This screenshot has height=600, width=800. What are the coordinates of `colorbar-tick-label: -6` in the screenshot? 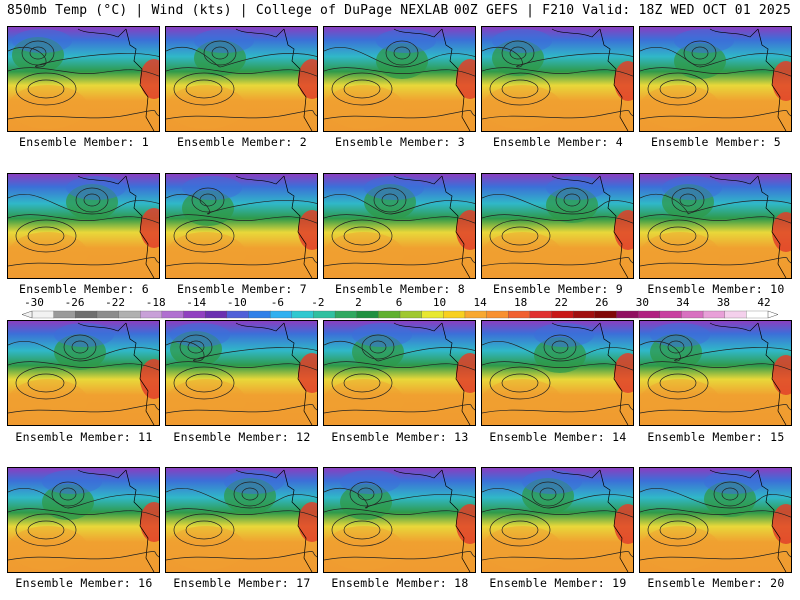 It's located at (277, 302).